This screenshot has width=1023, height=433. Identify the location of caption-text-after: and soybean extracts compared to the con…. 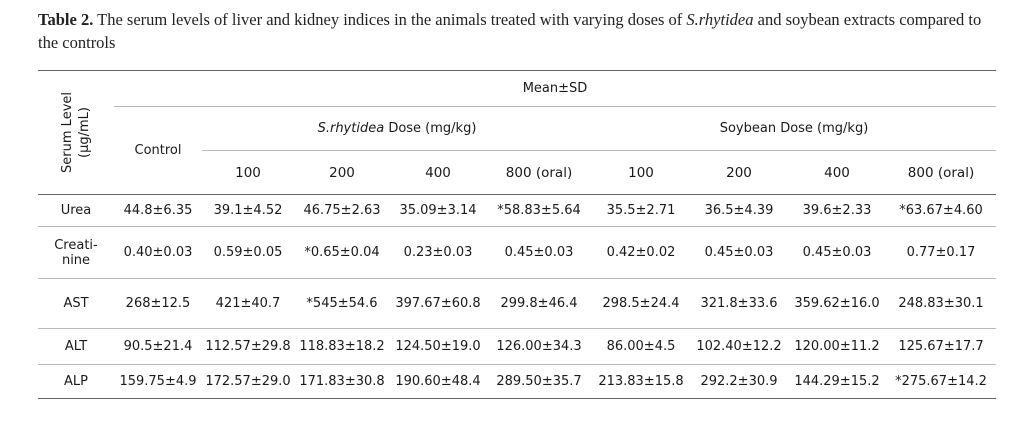
(510, 31).